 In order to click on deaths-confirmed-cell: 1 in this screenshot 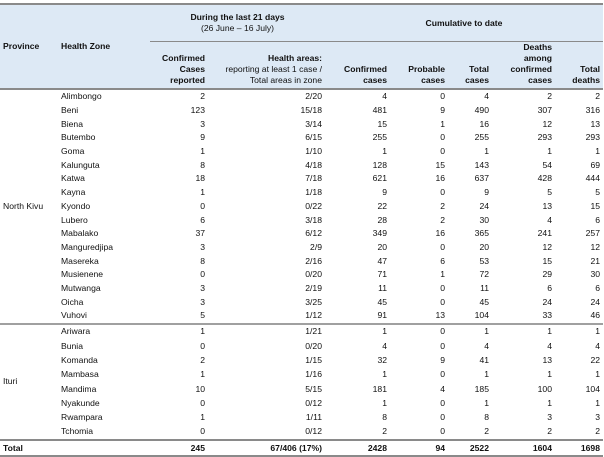, I will do `click(549, 402)`.